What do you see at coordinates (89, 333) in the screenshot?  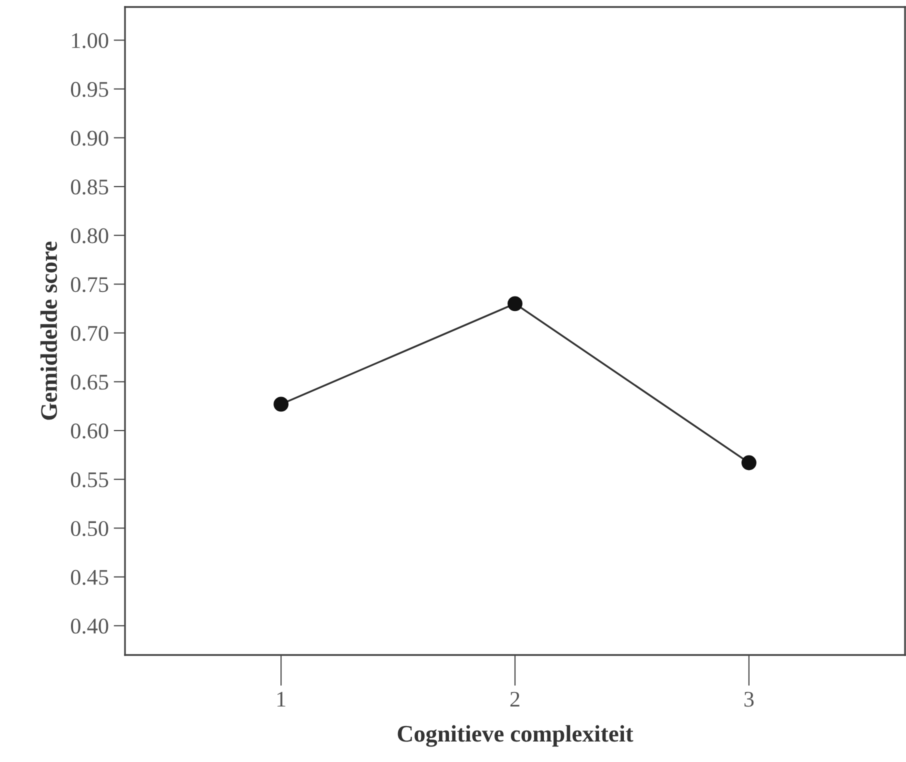 I see `y-tick-label: 0.70` at bounding box center [89, 333].